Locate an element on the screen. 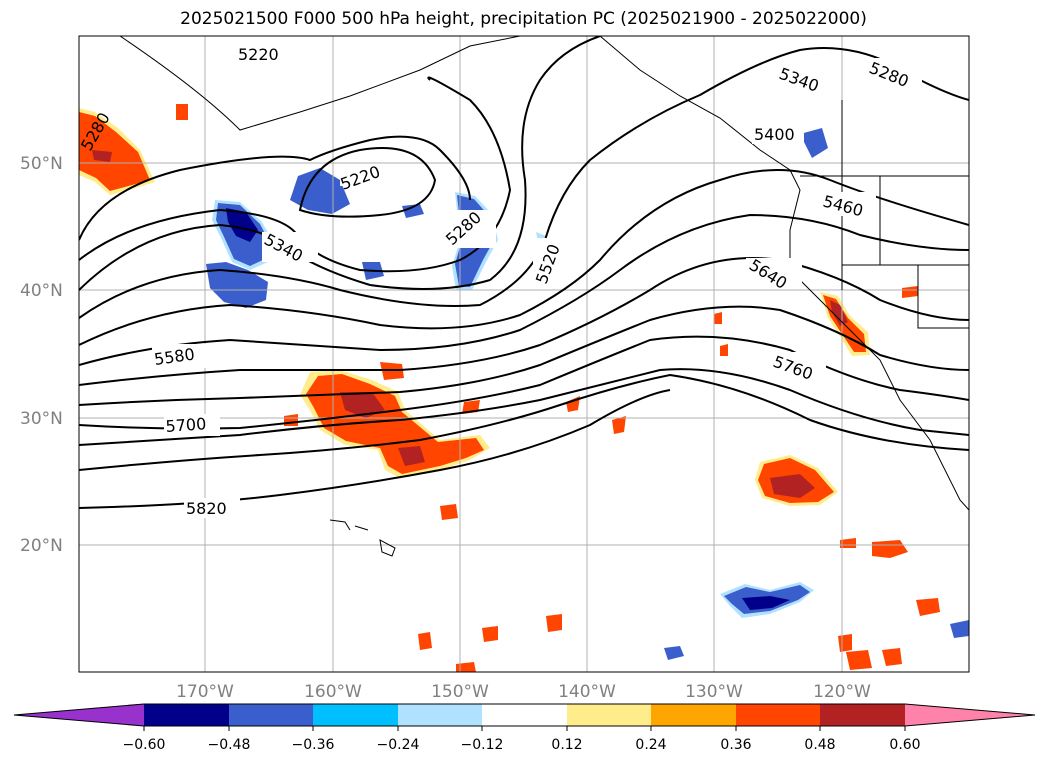 The height and width of the screenshot is (765, 1047). contour-label: 5220 is located at coordinates (258, 54).